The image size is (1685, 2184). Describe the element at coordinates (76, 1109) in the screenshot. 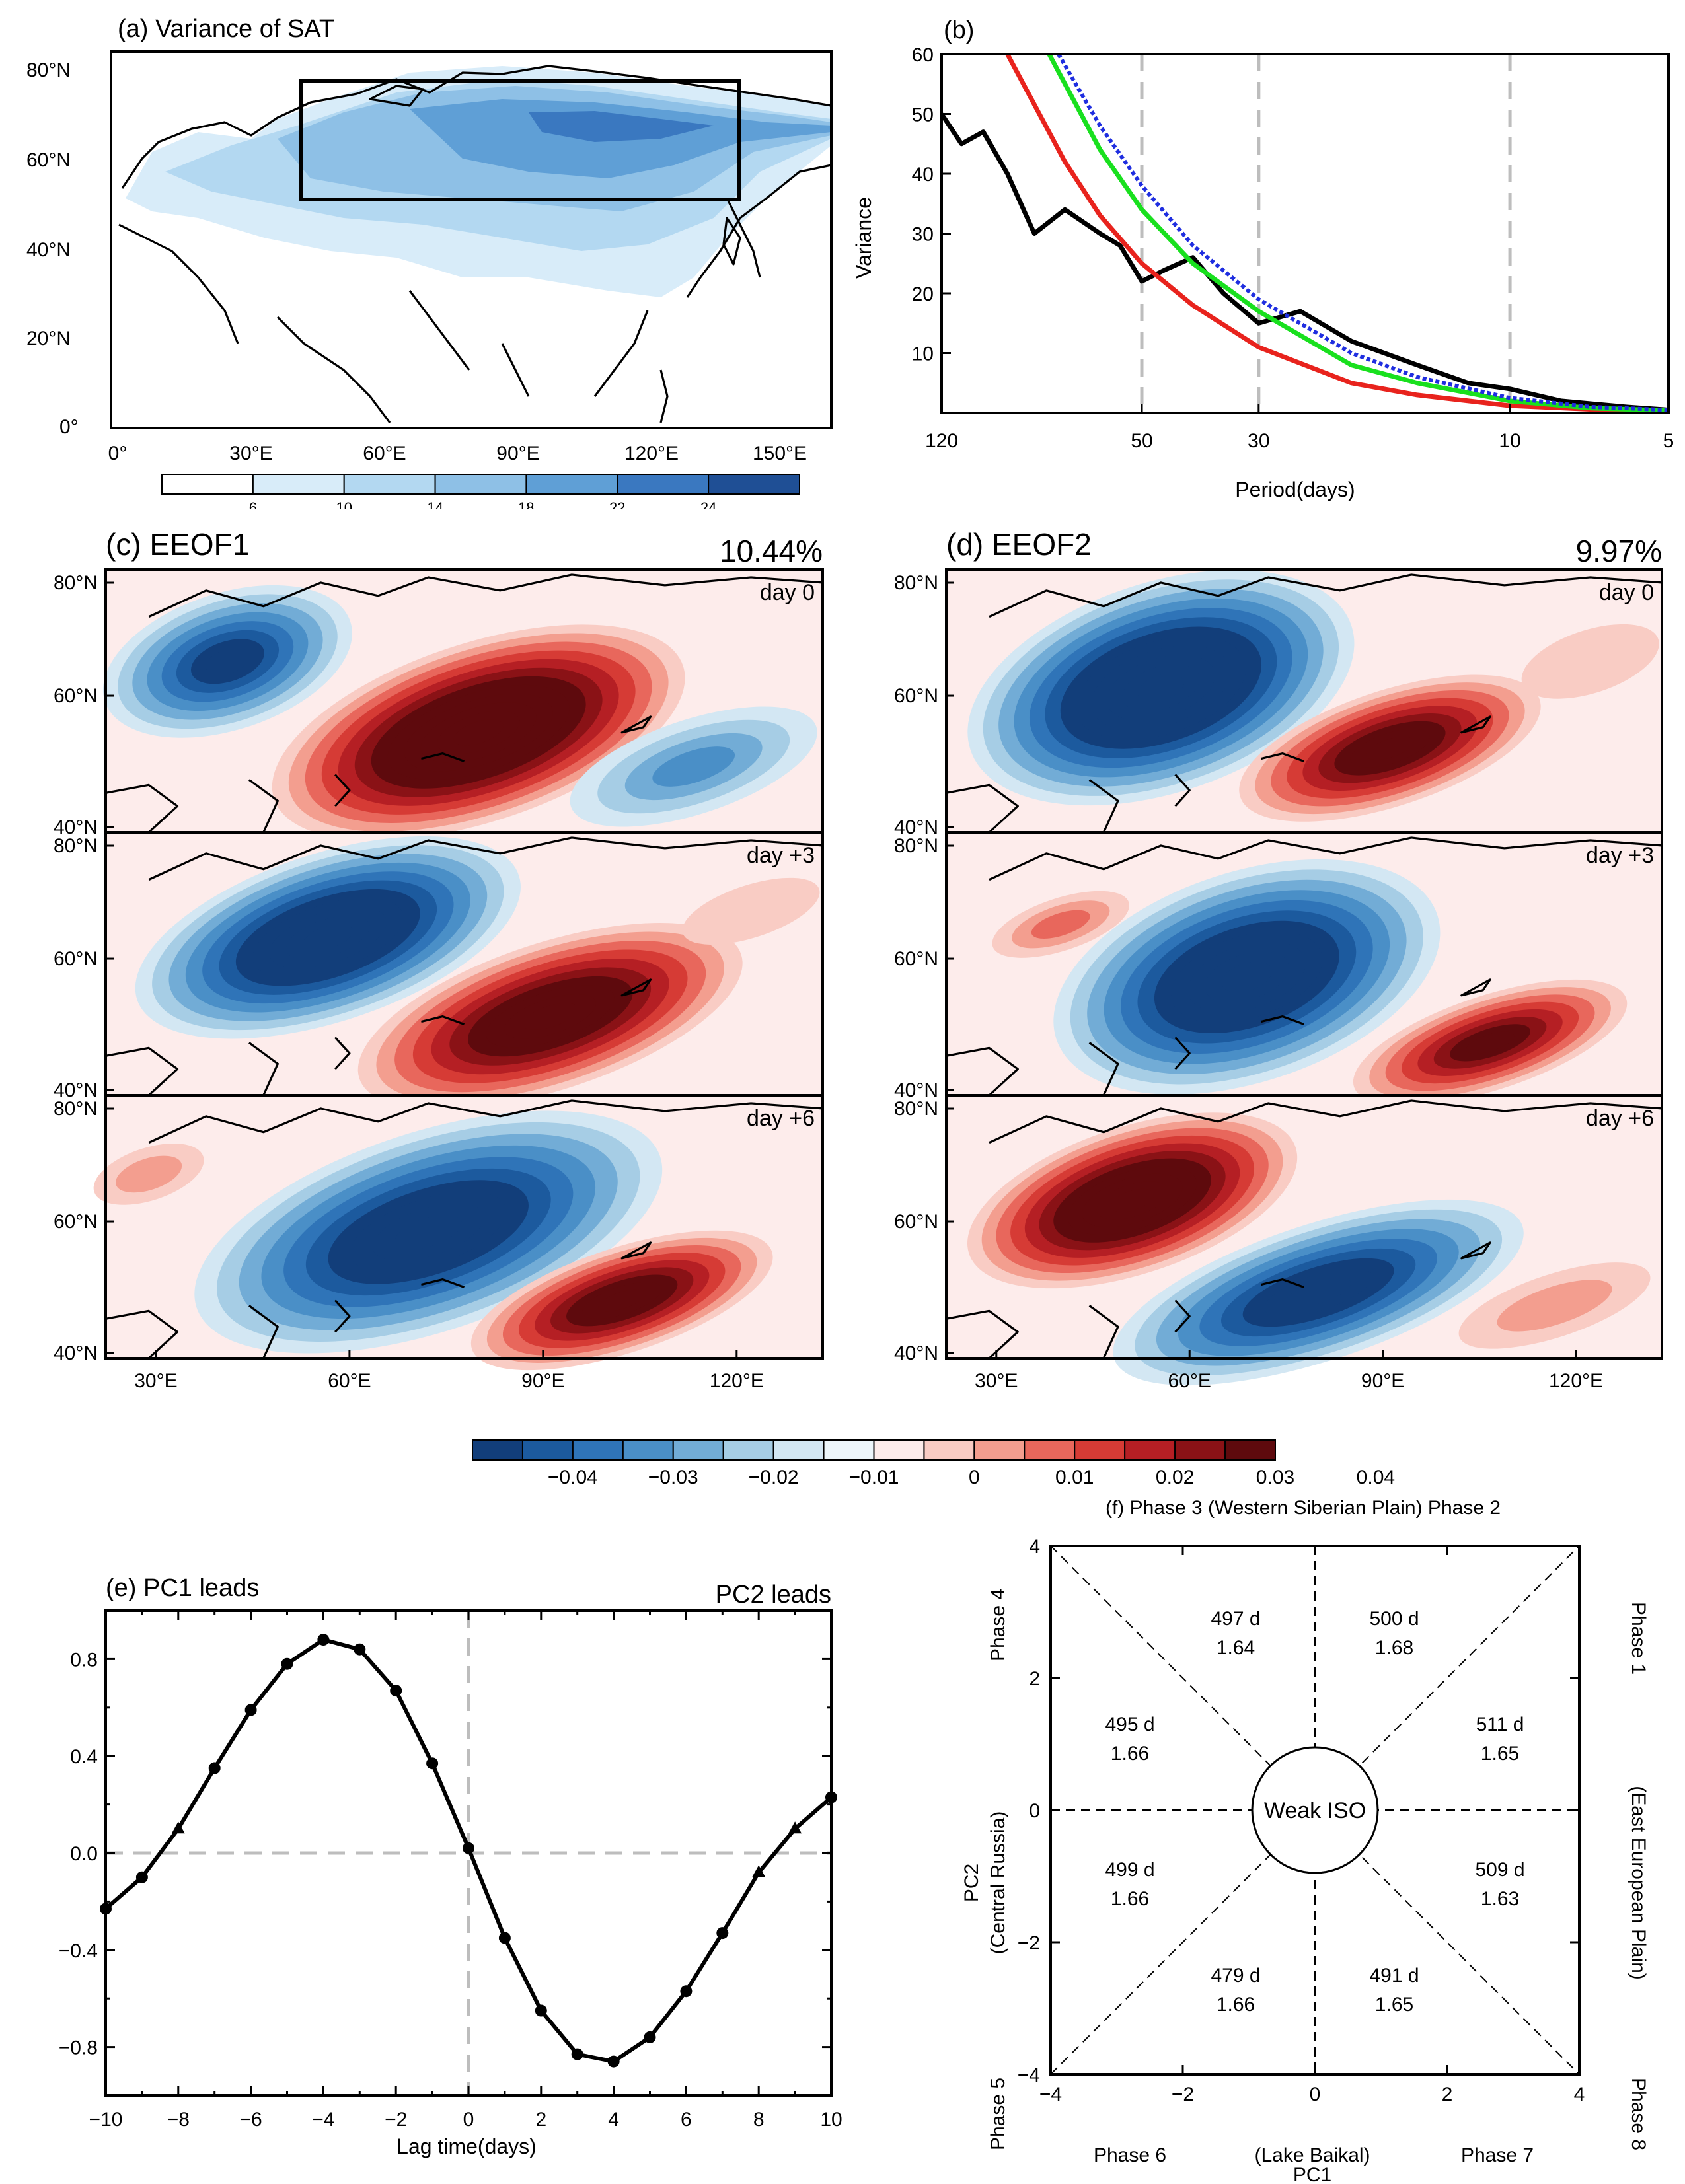

I see `lat-tick-label: 80°N` at that location.